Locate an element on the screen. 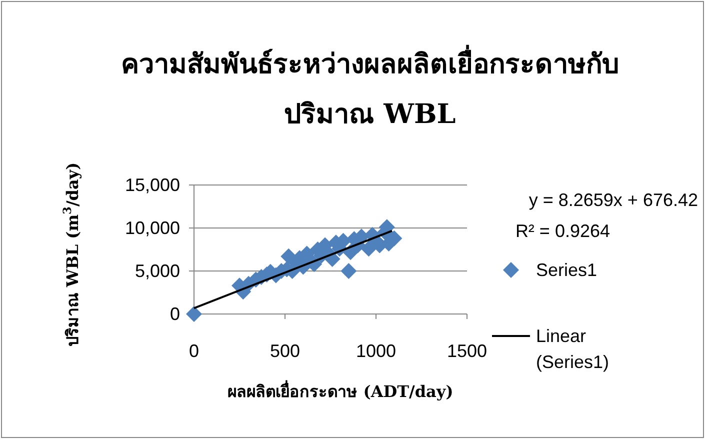  x-axis-title: ผลผลิตเยื่อกระดาษ (ADT/day) is located at coordinates (341, 390).